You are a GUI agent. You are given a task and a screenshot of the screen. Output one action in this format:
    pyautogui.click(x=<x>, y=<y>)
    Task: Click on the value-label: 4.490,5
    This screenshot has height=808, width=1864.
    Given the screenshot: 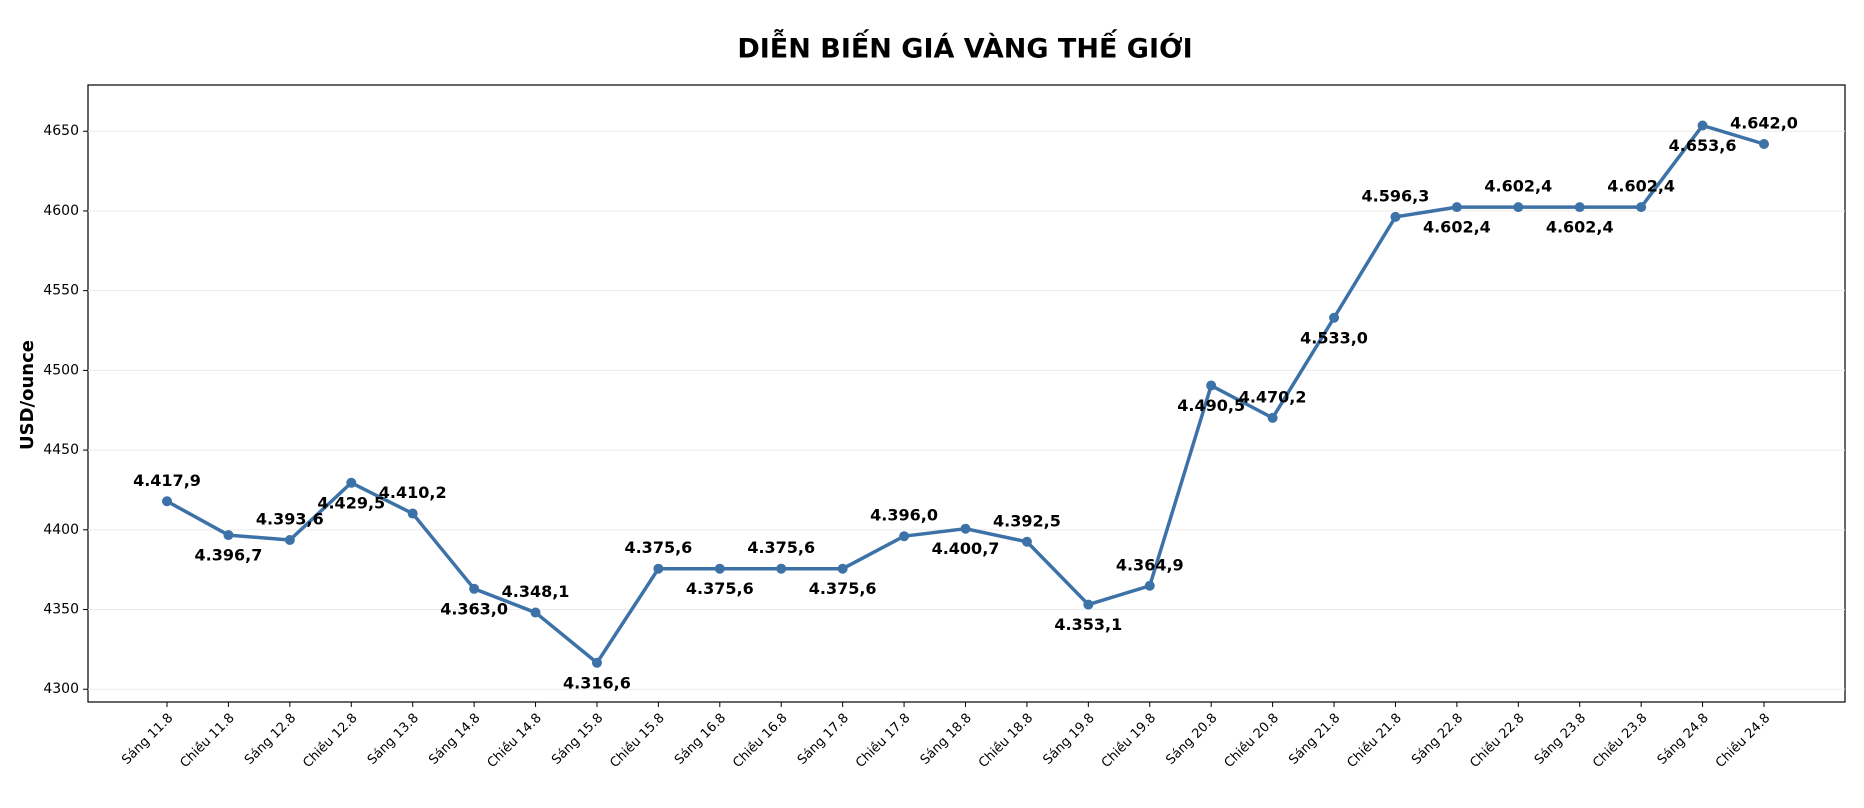 What is the action you would take?
    pyautogui.click(x=1211, y=405)
    